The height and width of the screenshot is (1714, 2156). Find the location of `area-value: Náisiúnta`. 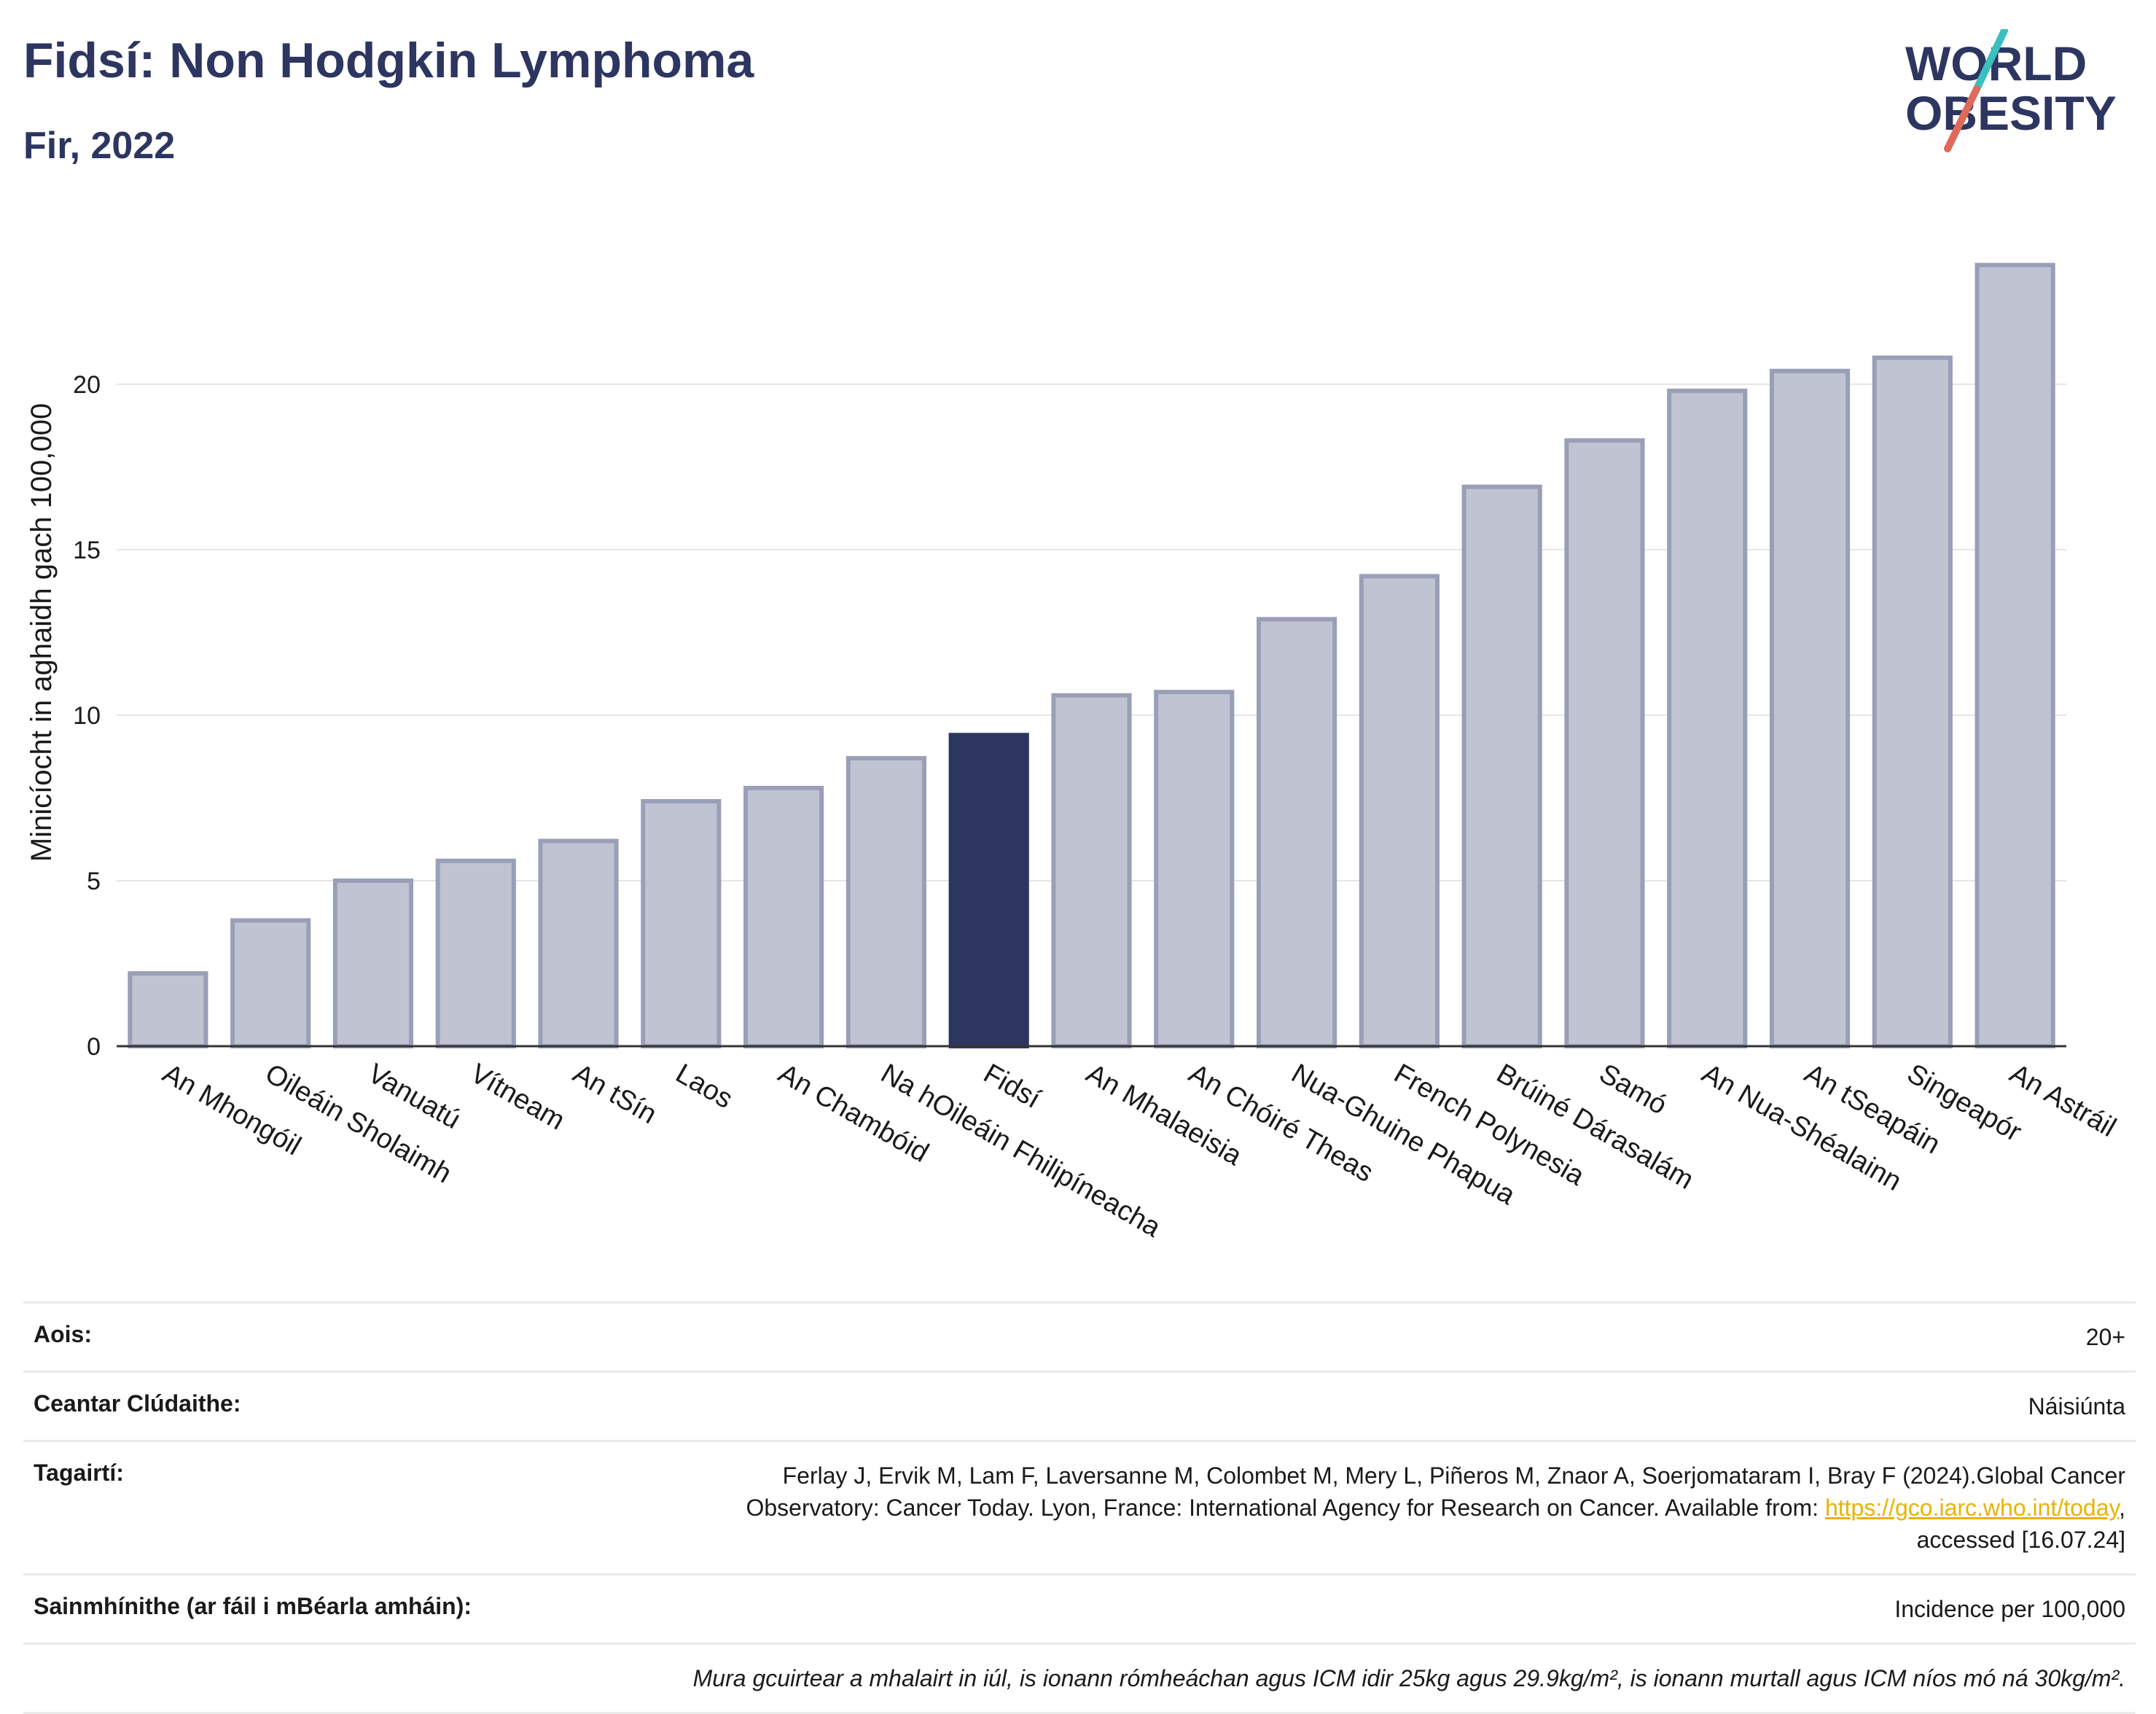

area-value: Náisiúnta is located at coordinates (2077, 1406).